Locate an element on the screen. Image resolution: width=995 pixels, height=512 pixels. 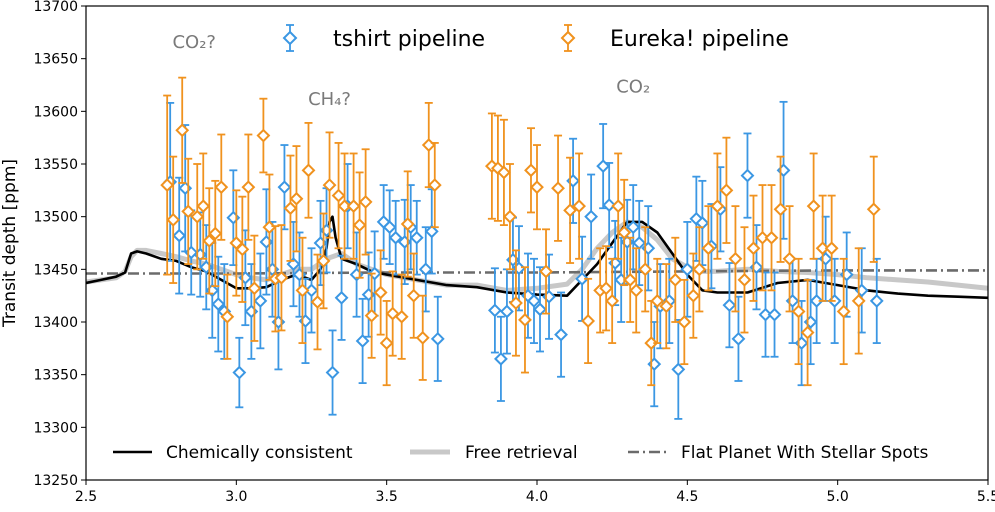
annotation-layer: CO₂? CH₄? CO₂ is located at coordinates (411, 71).